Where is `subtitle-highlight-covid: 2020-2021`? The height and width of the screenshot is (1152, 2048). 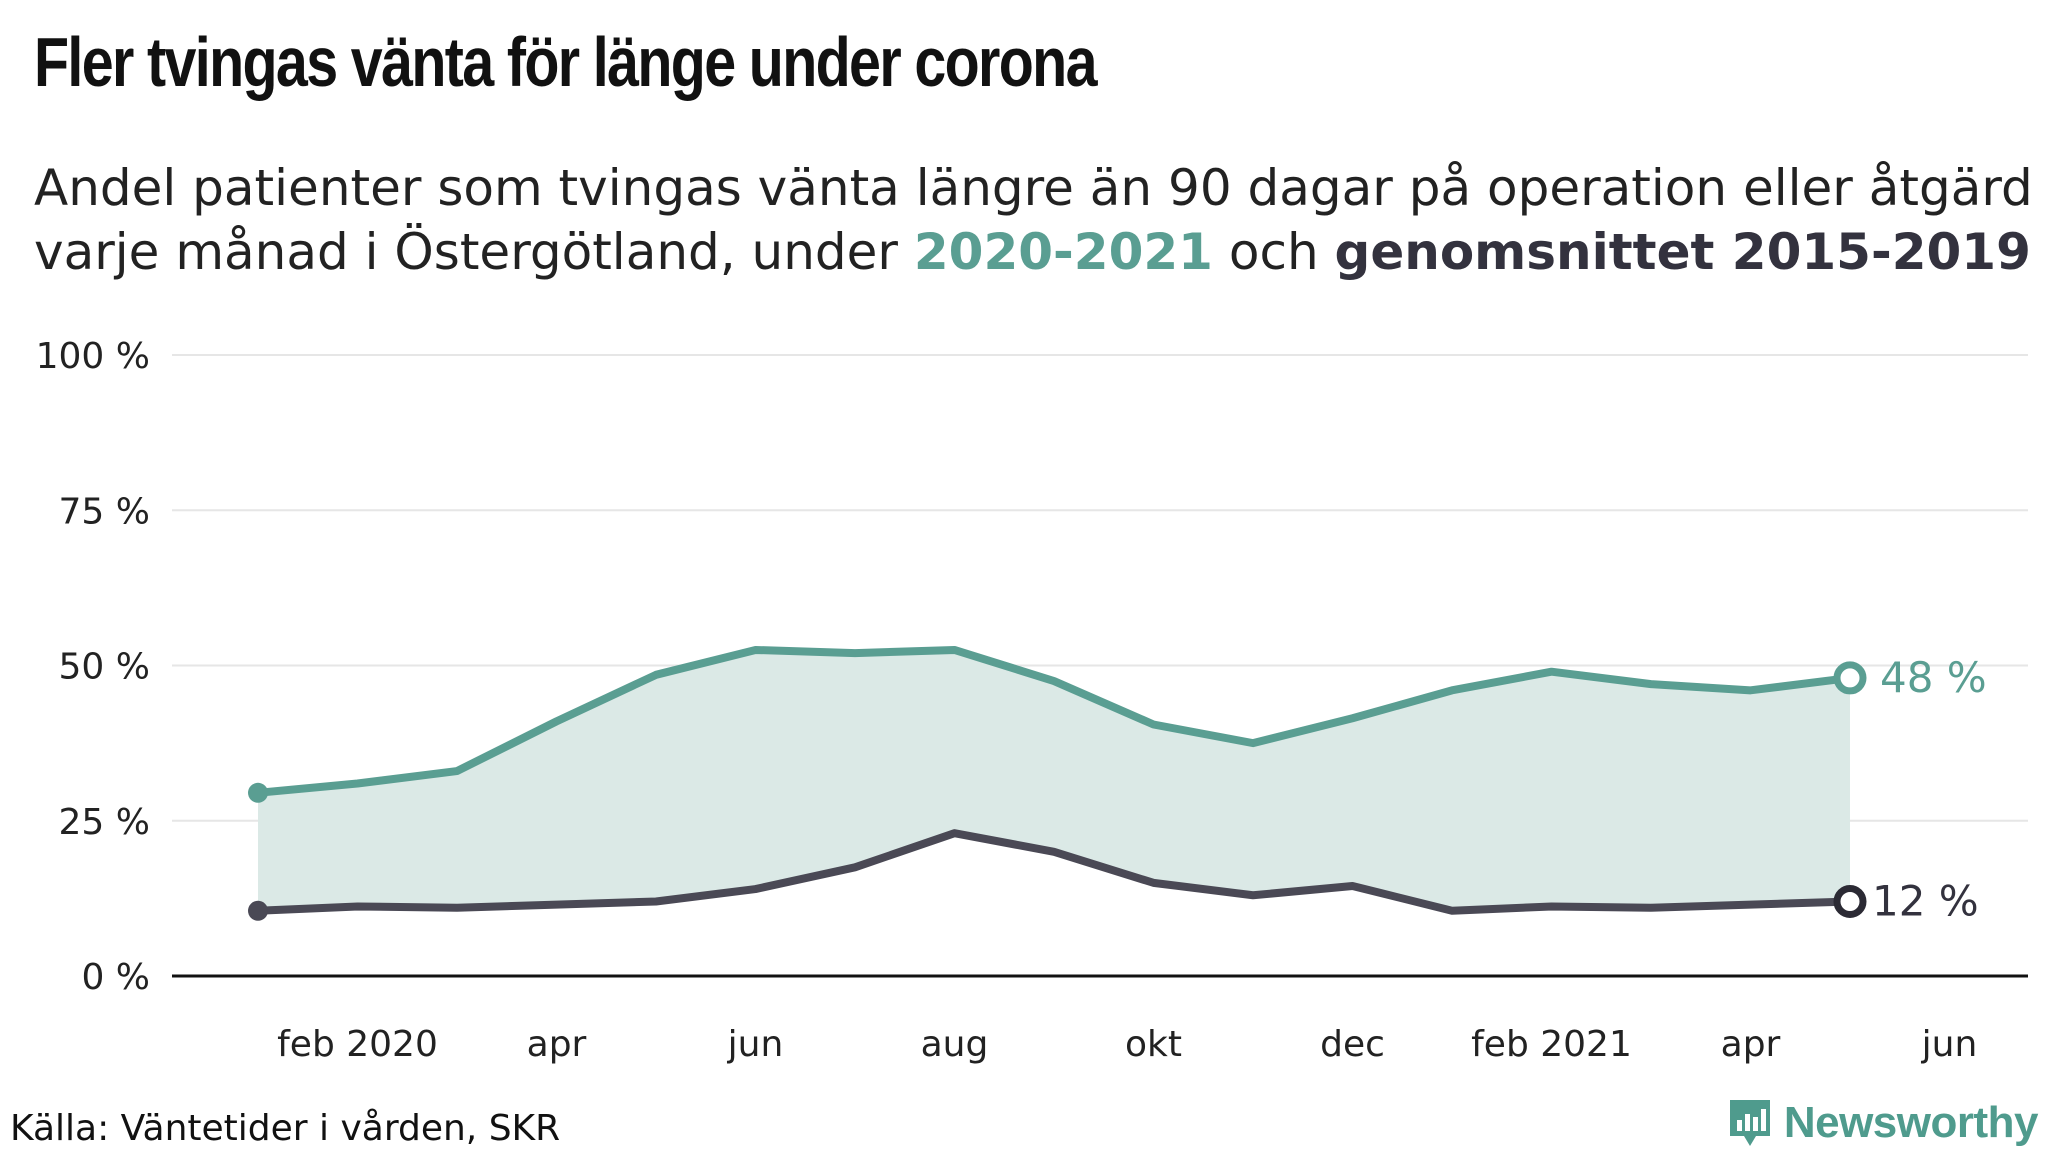 subtitle-highlight-covid: 2020-2021 is located at coordinates (1063, 252).